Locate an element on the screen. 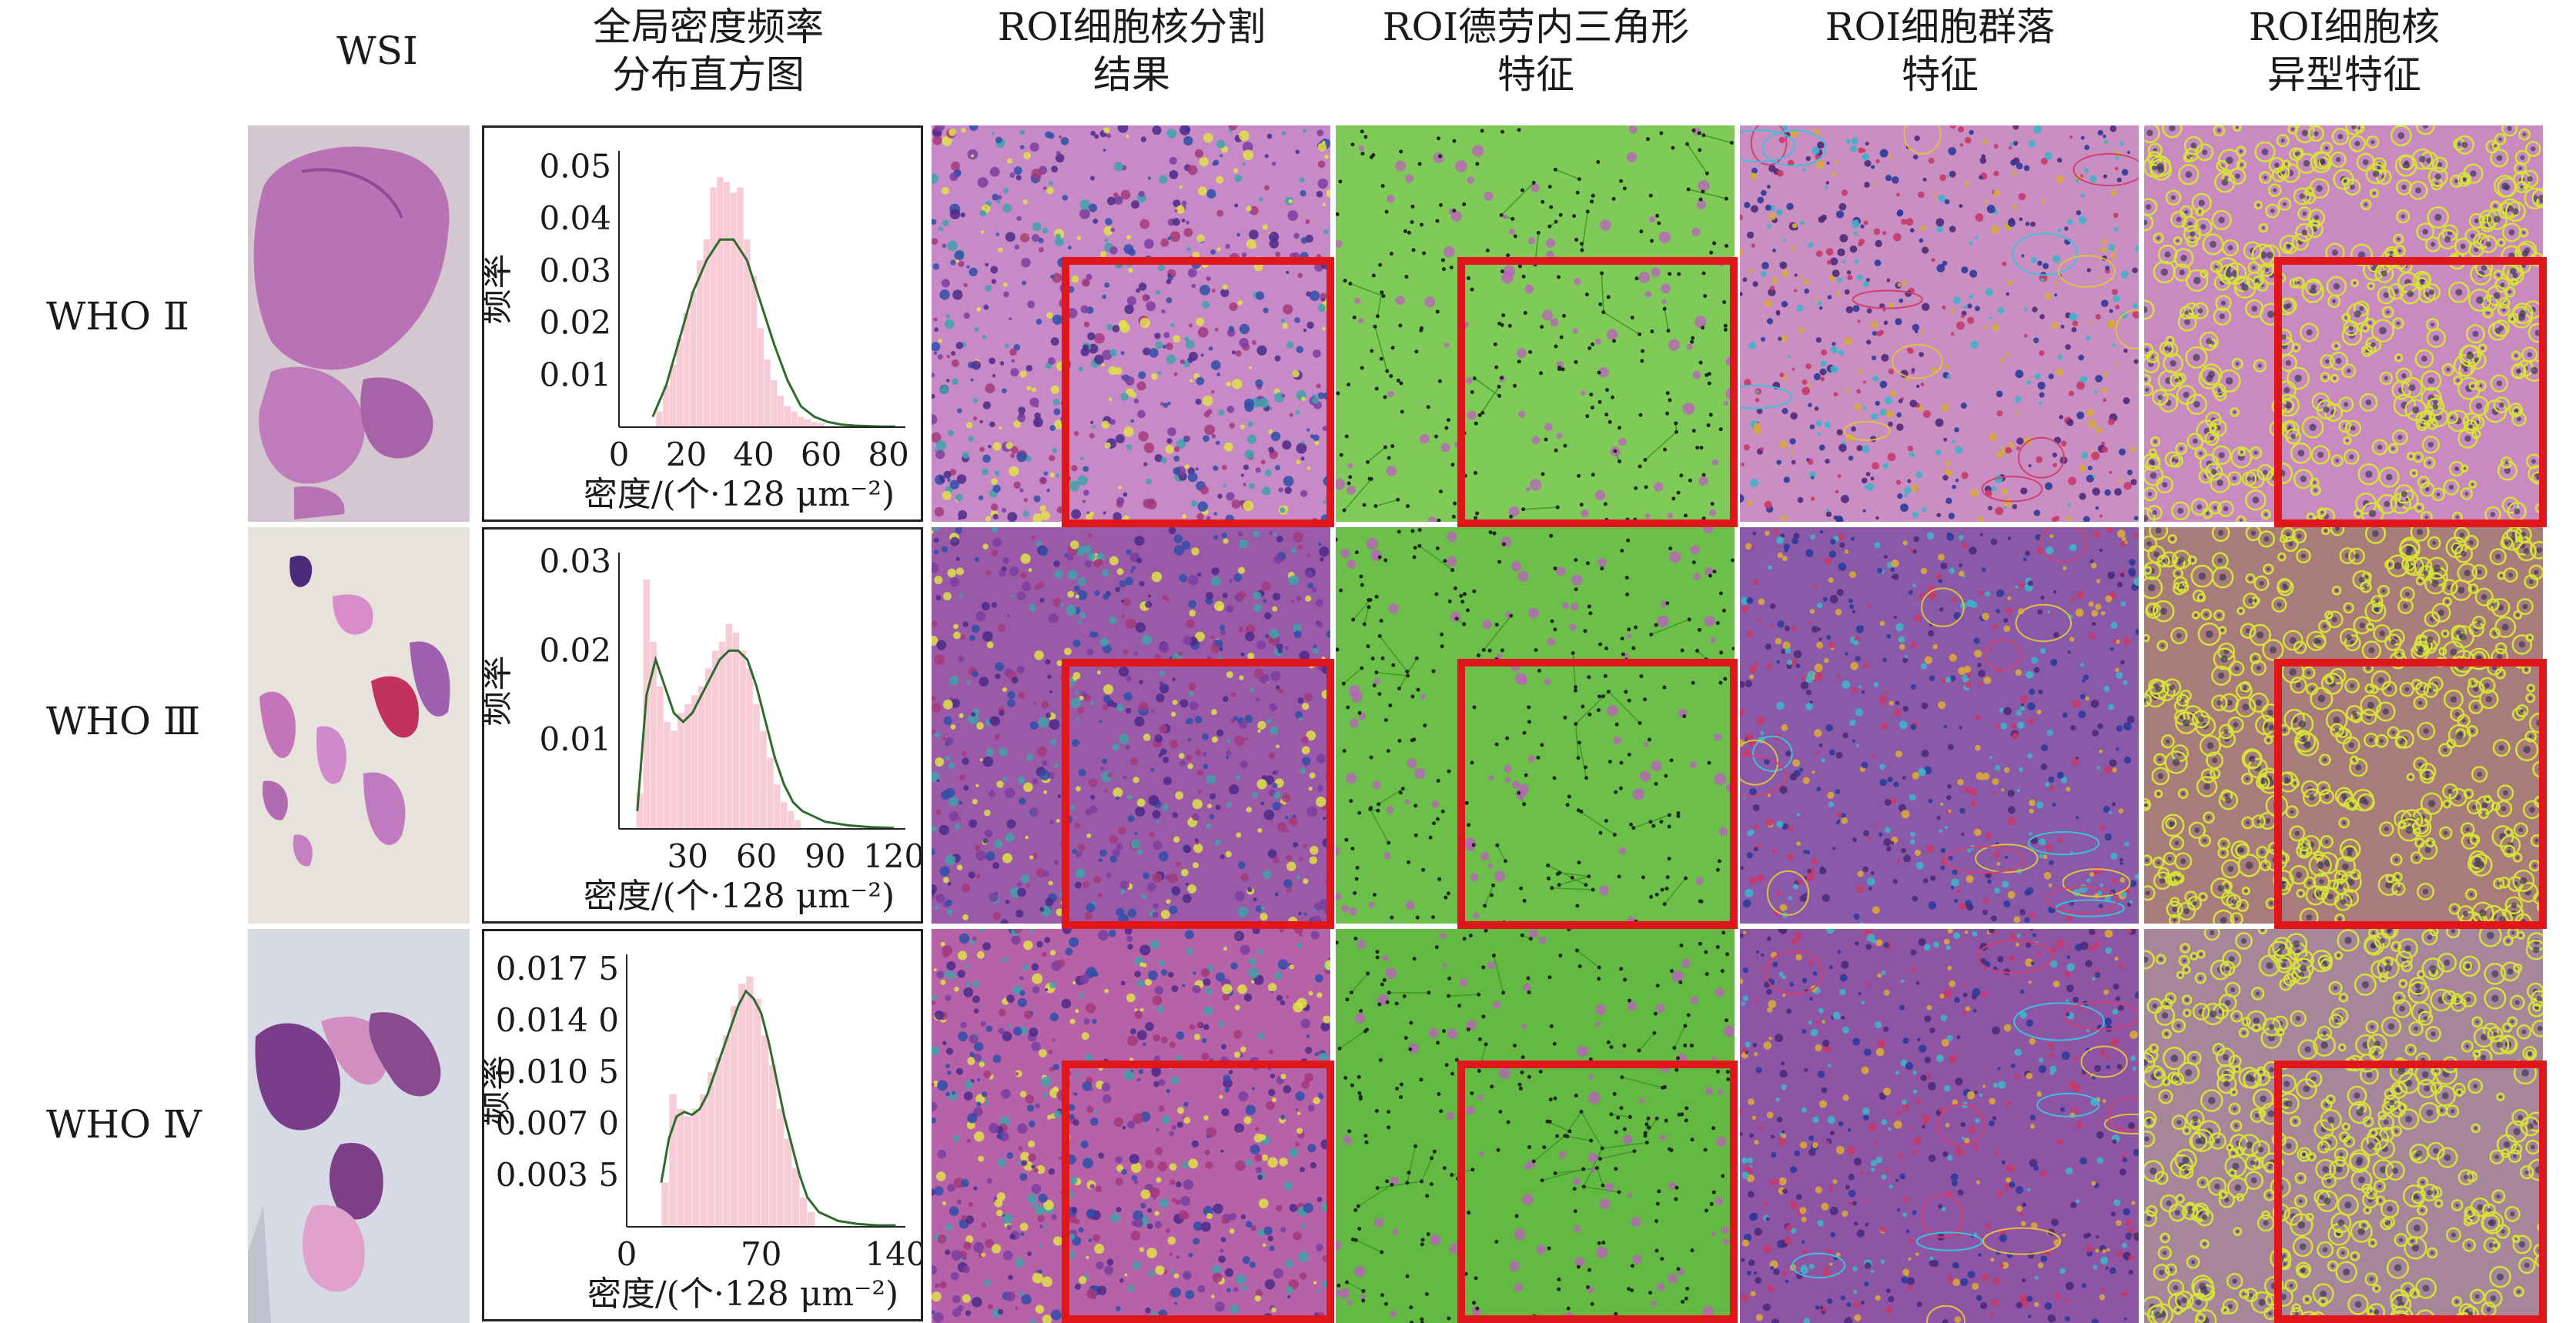  y-tick-label: 0.03 is located at coordinates (575, 270).